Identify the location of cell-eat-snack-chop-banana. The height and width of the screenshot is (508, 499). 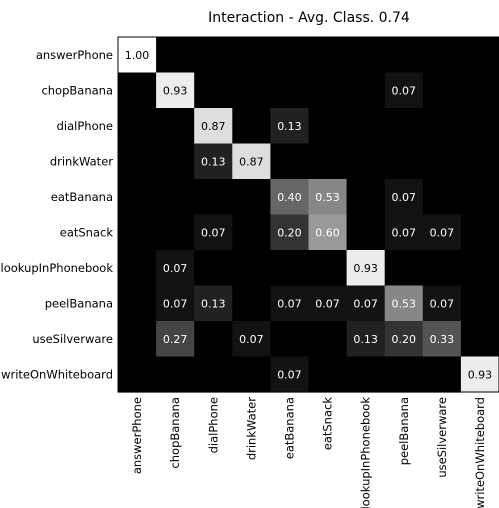
(175, 232).